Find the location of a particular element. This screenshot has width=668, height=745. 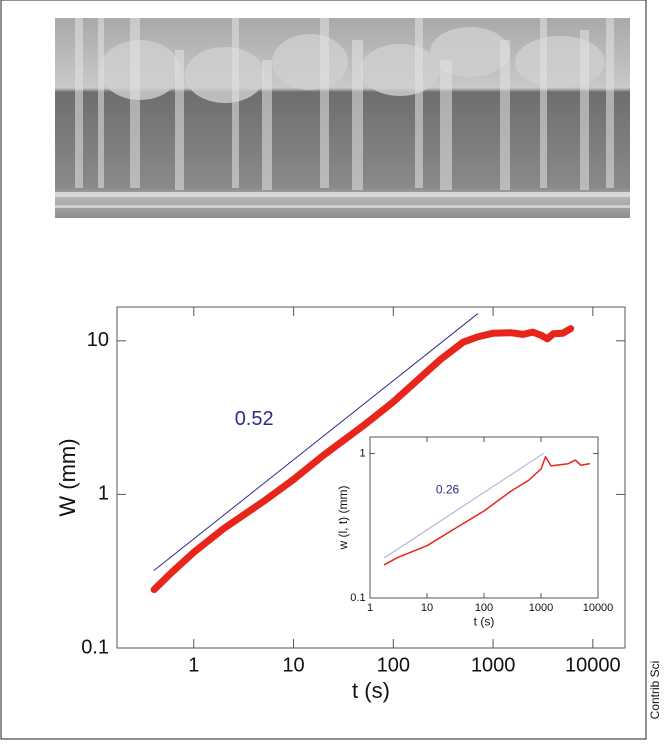

series-line is located at coordinates (464, 506).